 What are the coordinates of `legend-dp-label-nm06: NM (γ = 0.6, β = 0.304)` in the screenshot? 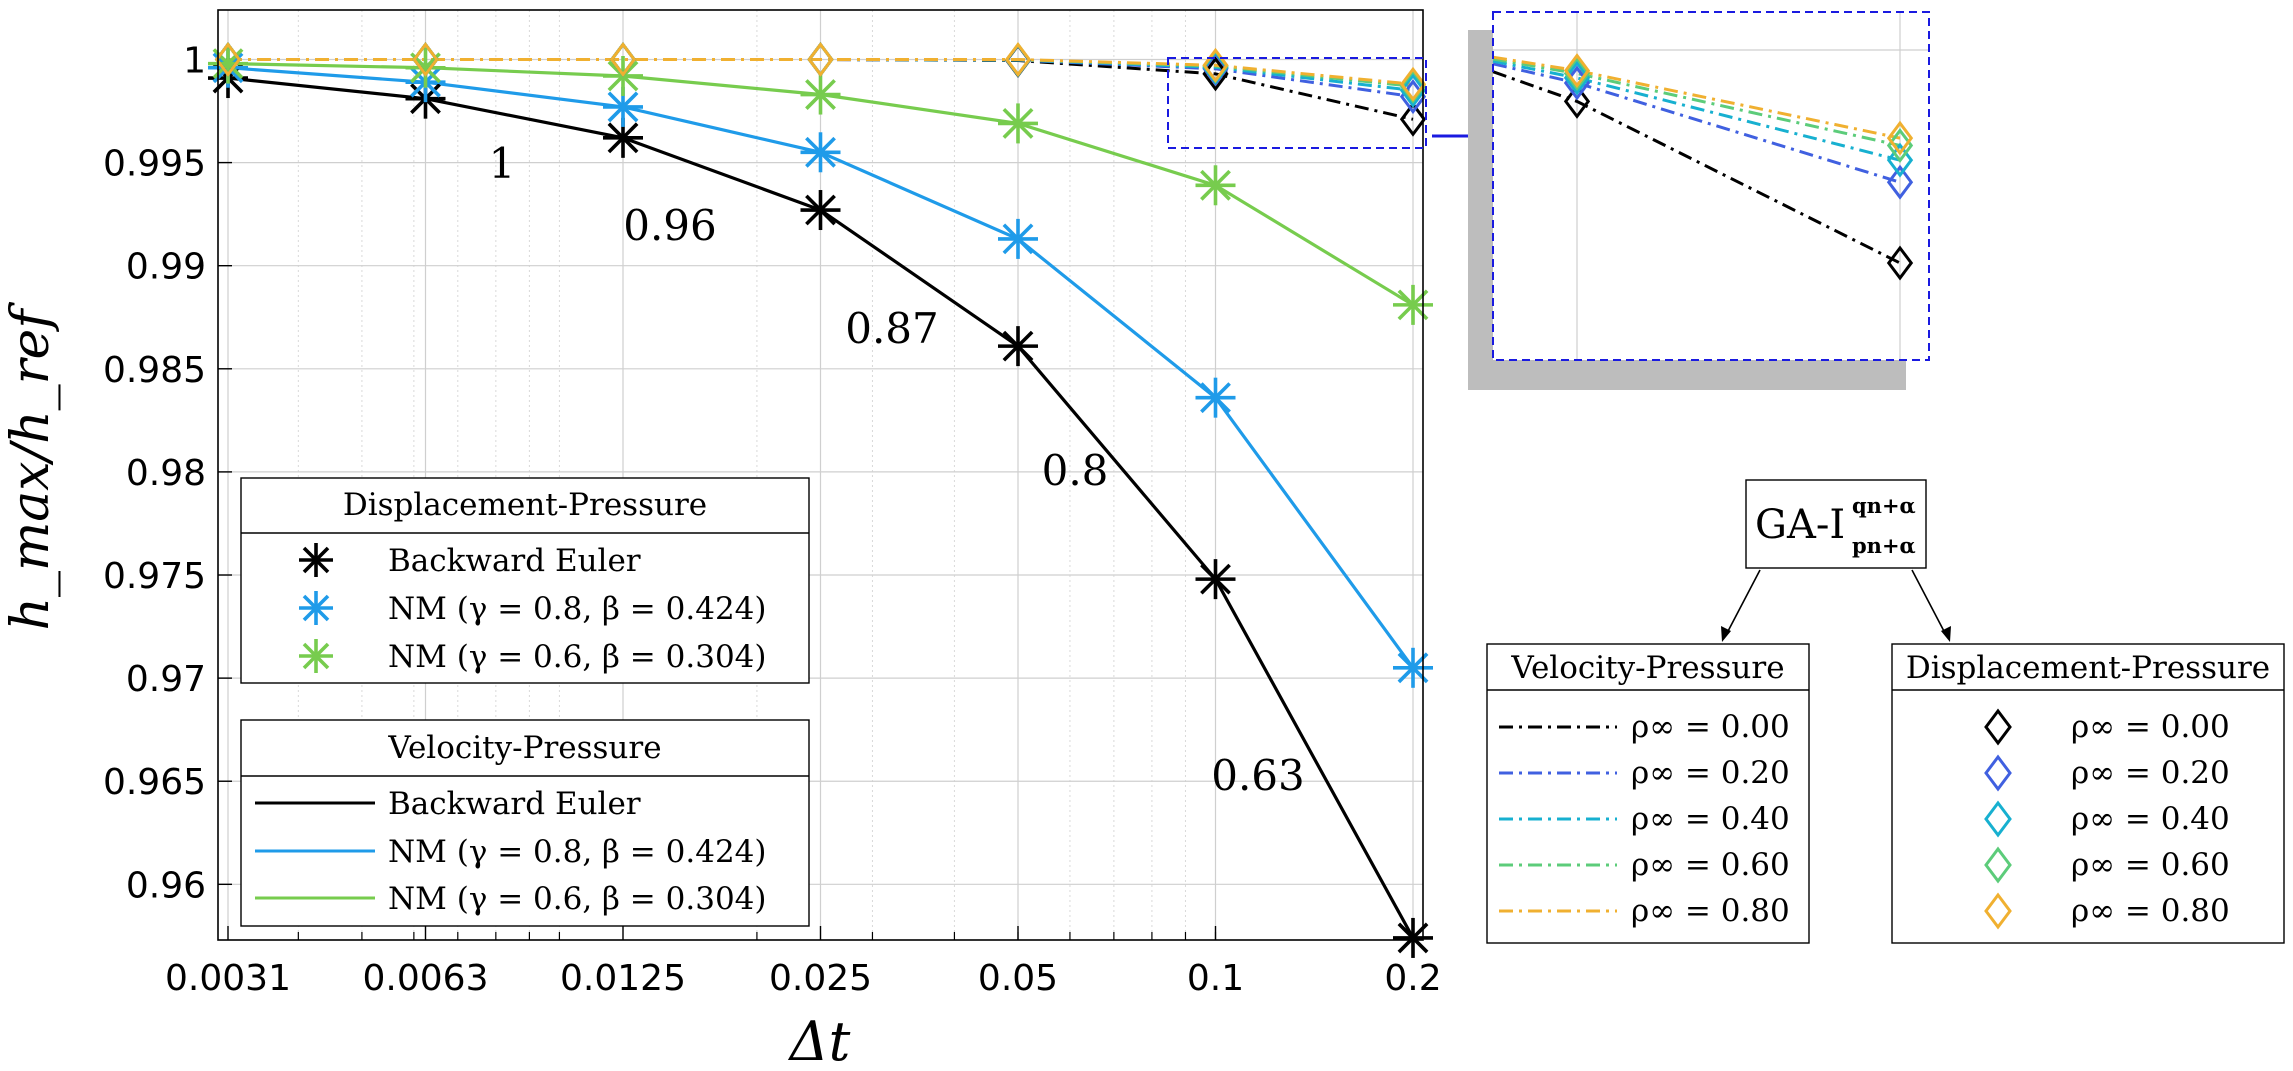 It's located at (577, 657).